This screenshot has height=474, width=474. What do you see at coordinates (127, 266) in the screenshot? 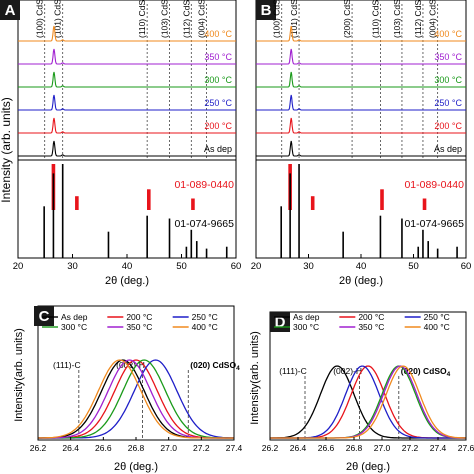
I see `panel-a-xtick-label: 40` at bounding box center [127, 266].